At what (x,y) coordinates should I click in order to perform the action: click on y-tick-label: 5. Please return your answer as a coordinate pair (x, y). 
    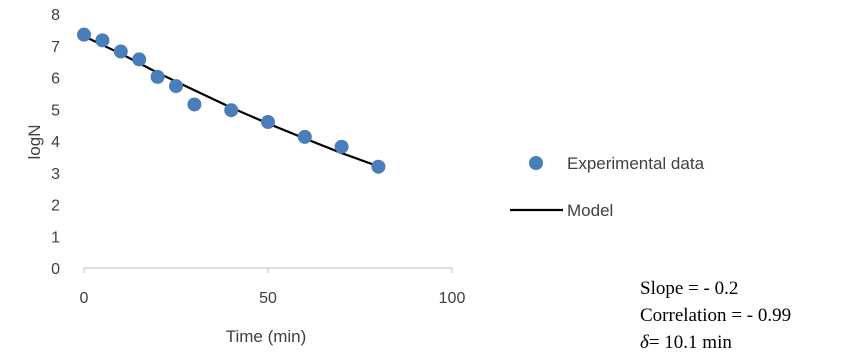
    Looking at the image, I should click on (55, 110).